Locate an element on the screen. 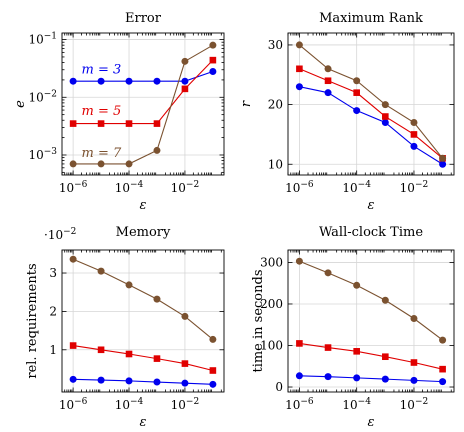  y-tick-label: 300 is located at coordinates (271, 262).